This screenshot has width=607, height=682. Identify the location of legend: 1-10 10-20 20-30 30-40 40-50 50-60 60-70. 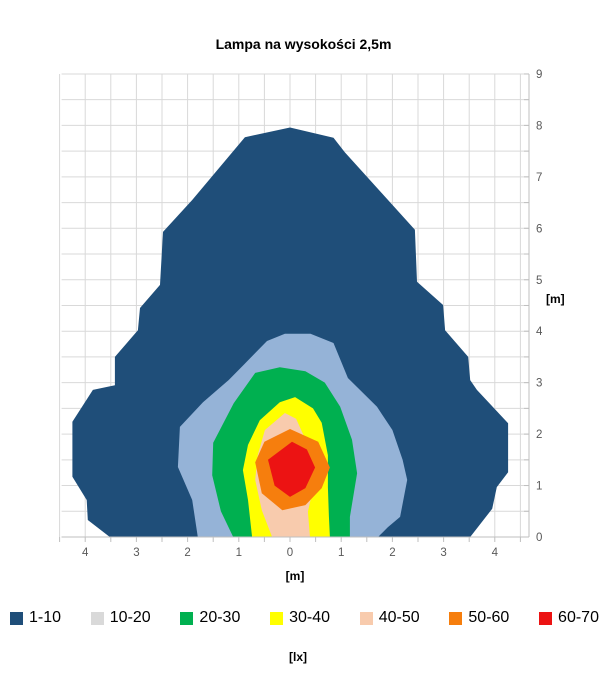
(304, 618).